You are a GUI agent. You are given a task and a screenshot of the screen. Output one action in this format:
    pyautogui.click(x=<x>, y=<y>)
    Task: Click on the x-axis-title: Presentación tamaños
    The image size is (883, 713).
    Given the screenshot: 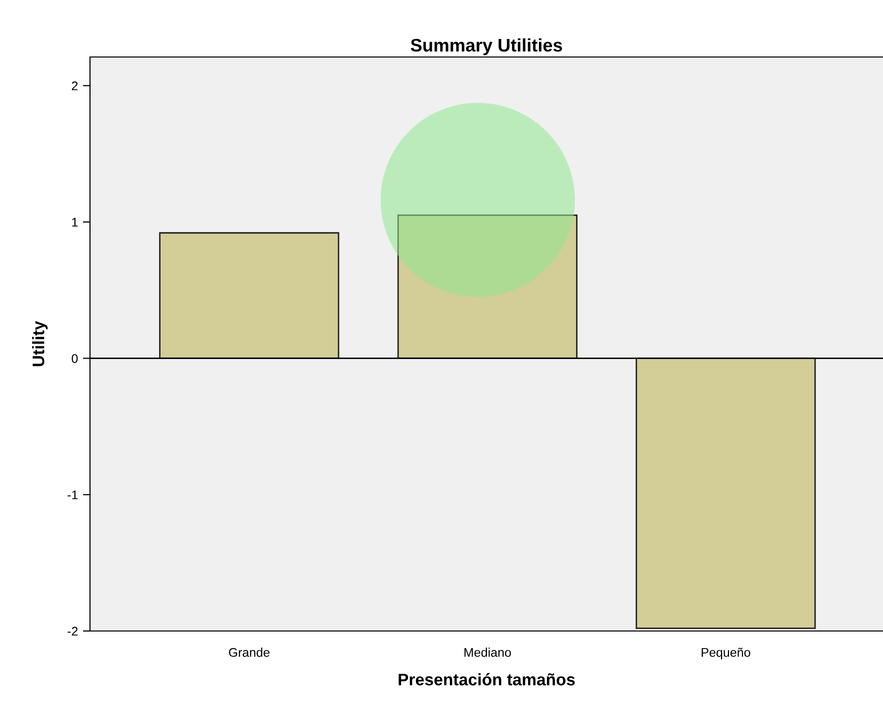 What is the action you would take?
    pyautogui.click(x=486, y=679)
    